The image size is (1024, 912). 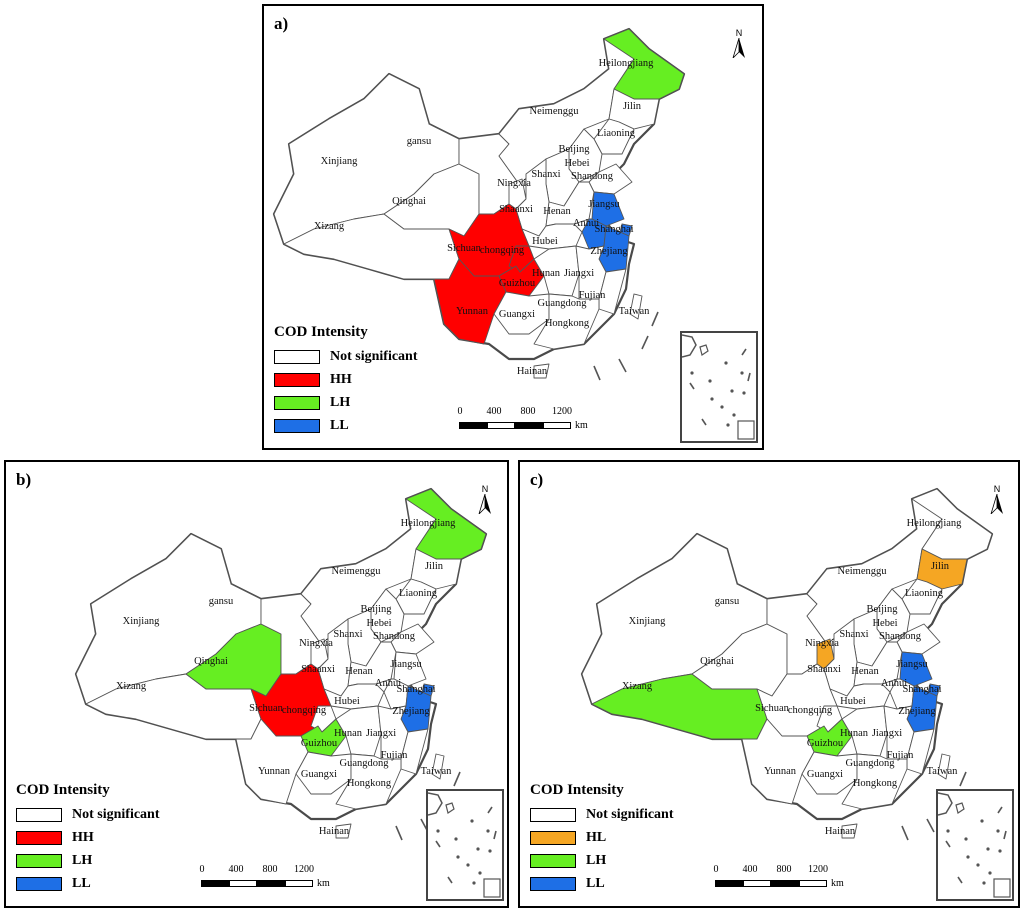 I want to click on province-label-sichuan: Sichuan, so click(x=772, y=708).